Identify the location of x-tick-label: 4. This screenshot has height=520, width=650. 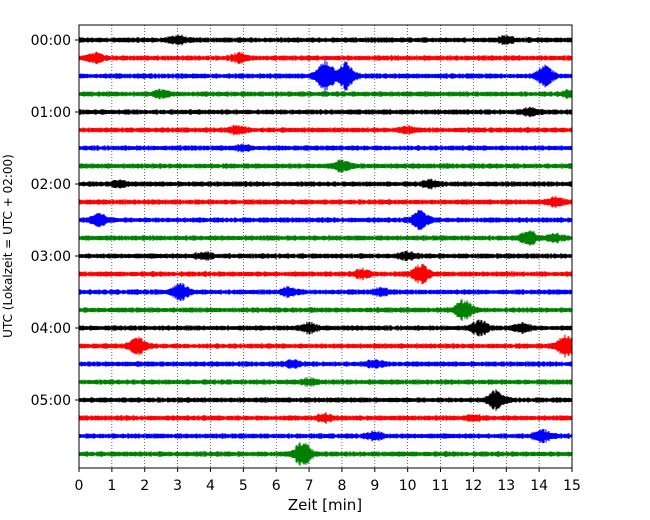
(210, 486).